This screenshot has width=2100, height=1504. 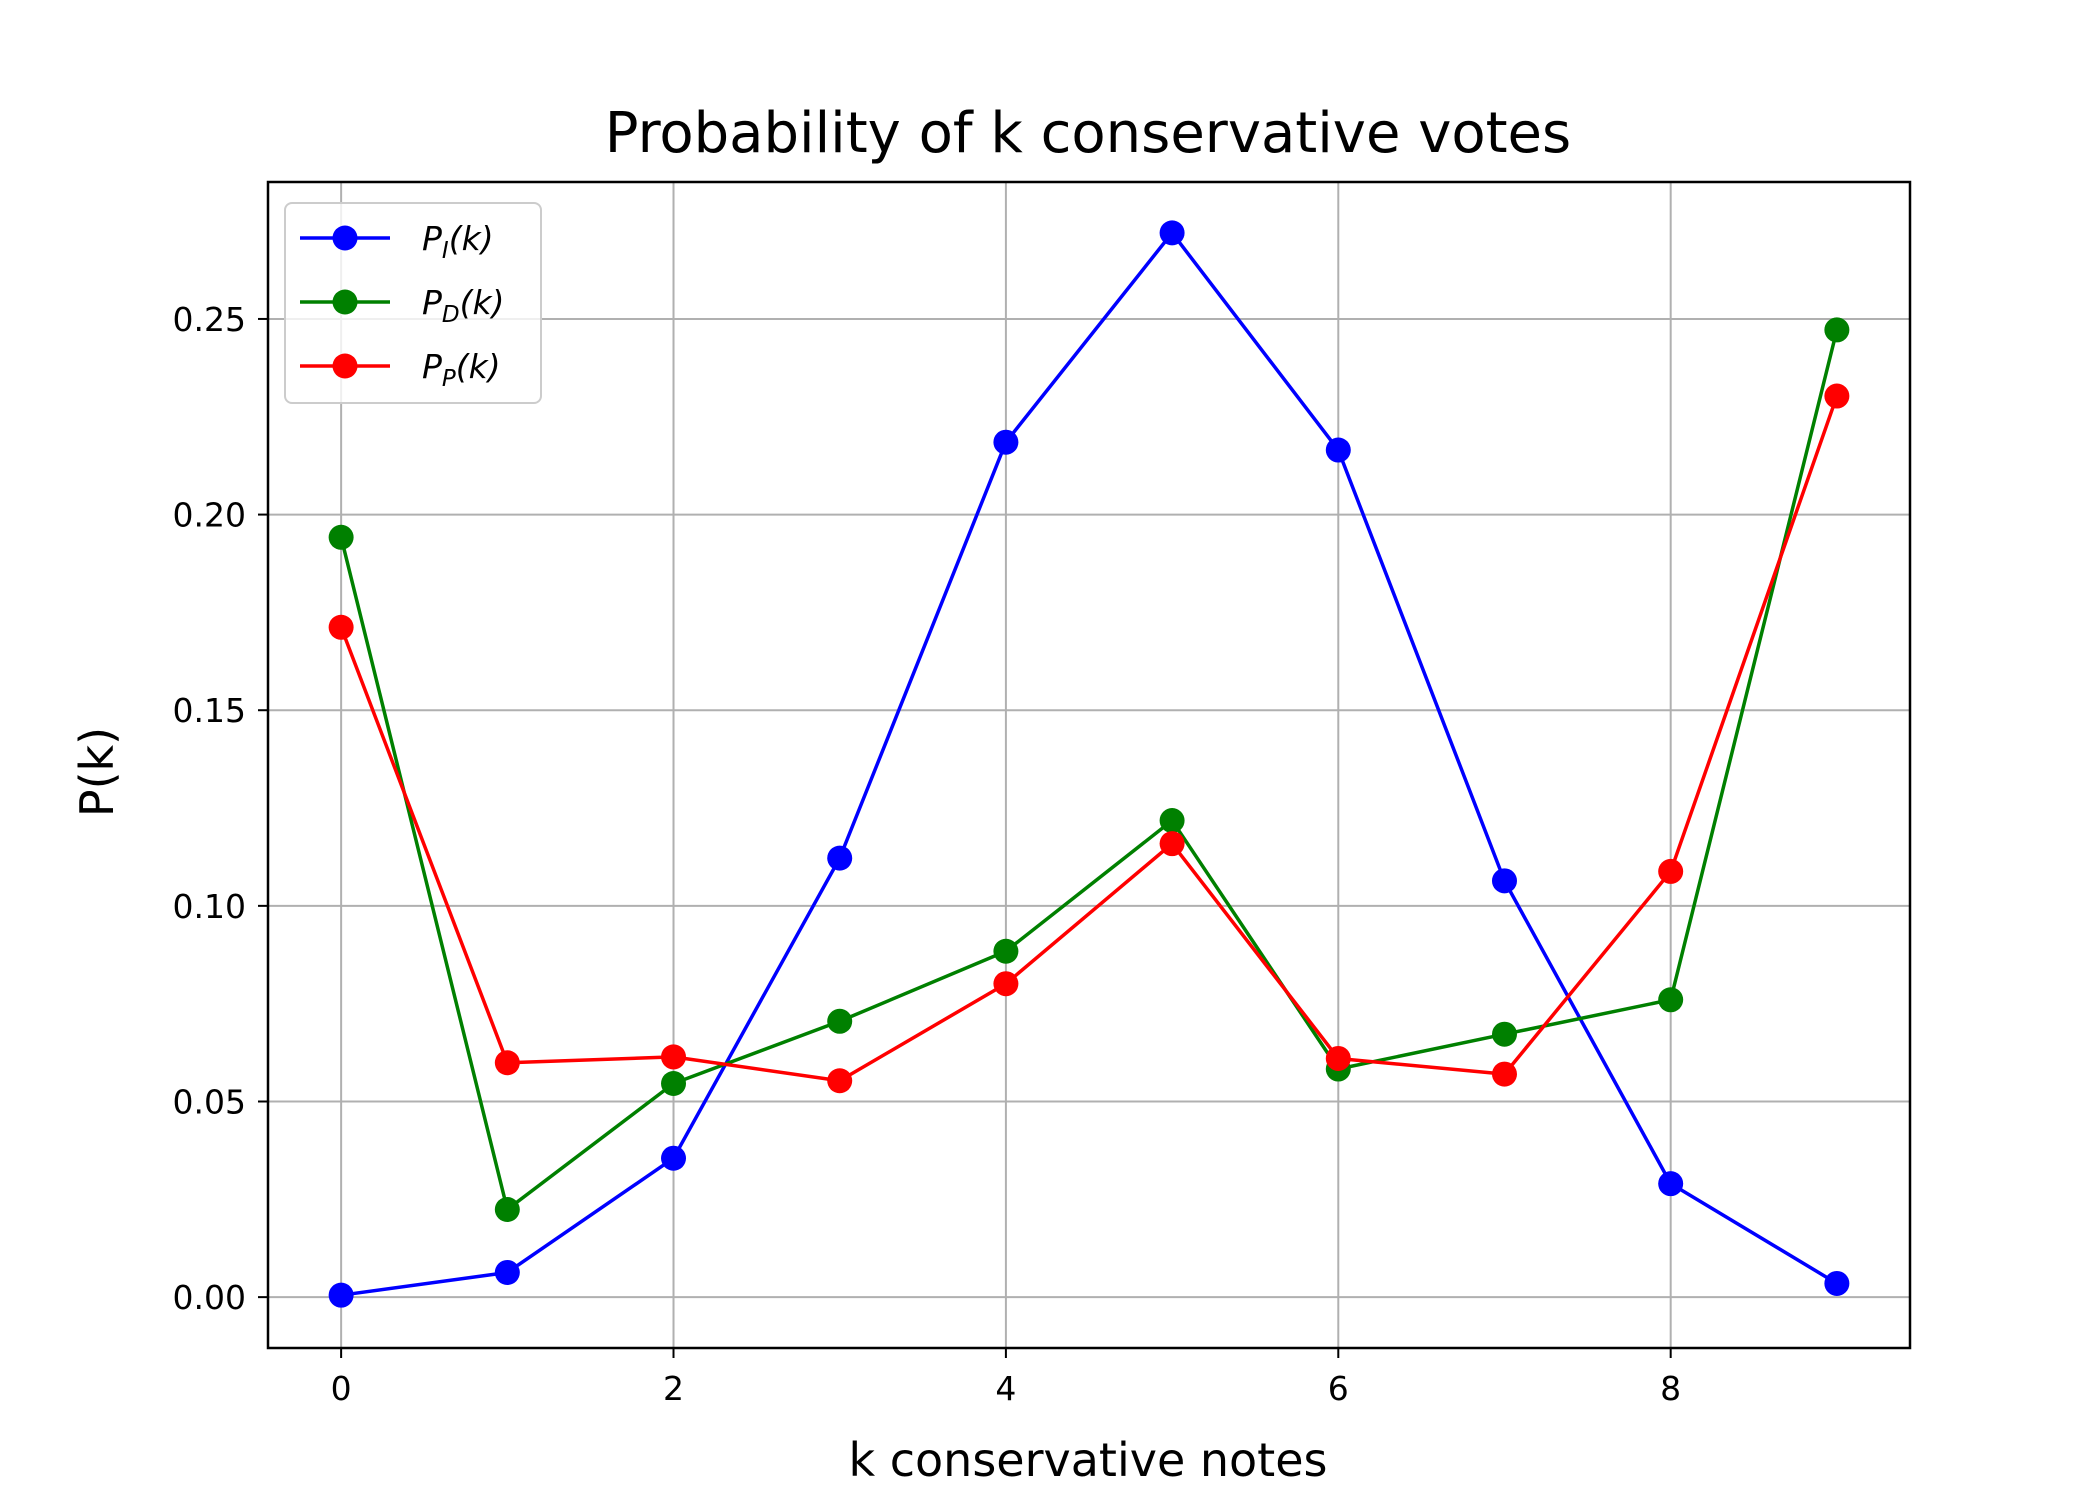 What do you see at coordinates (209, 906) in the screenshot?
I see `y-tick-label: 0.10` at bounding box center [209, 906].